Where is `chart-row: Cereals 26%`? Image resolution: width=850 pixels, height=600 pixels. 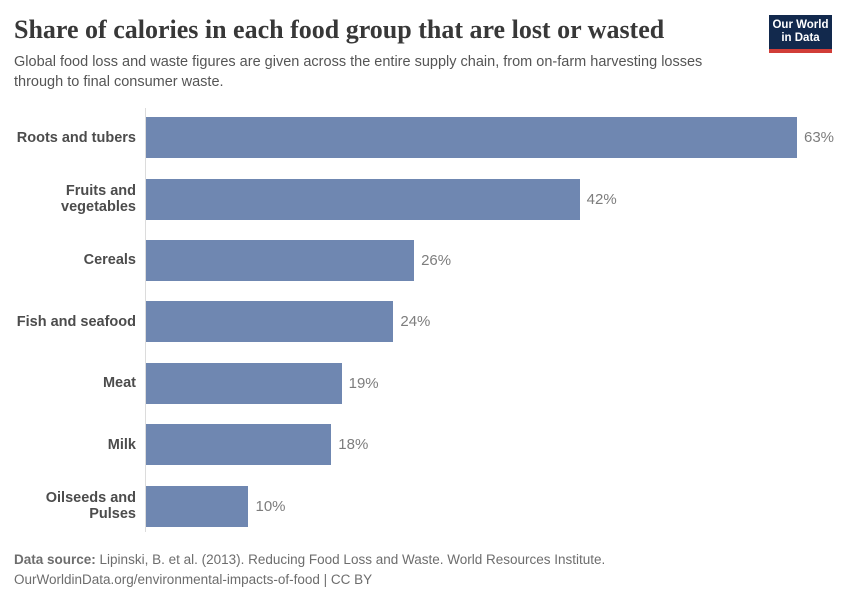
chart-row: Cereals 26% is located at coordinates (425, 260).